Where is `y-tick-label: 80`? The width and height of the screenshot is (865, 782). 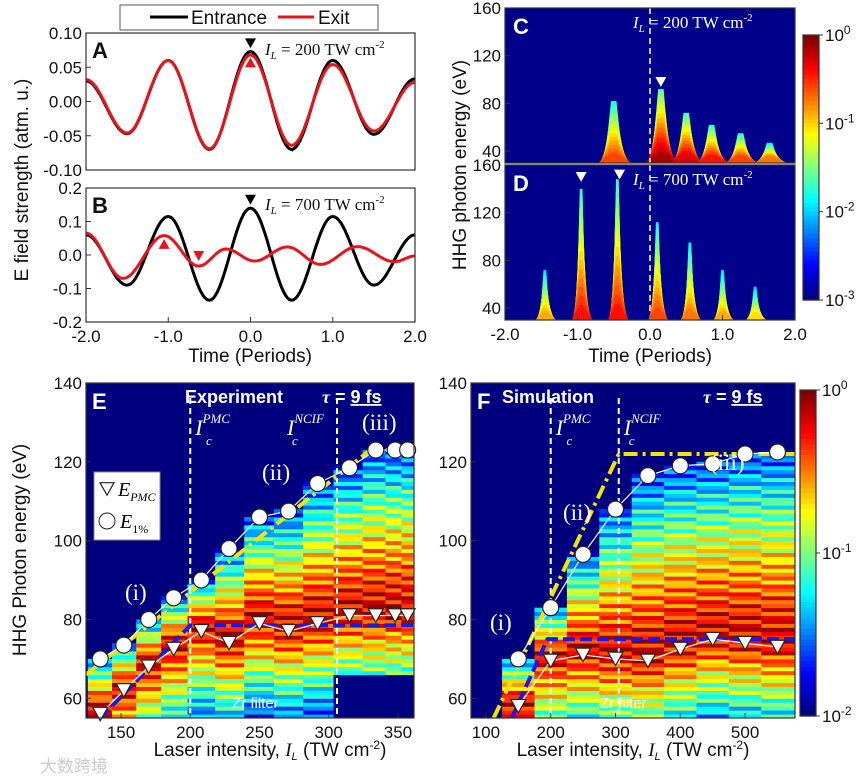 y-tick-label: 80 is located at coordinates (72, 619).